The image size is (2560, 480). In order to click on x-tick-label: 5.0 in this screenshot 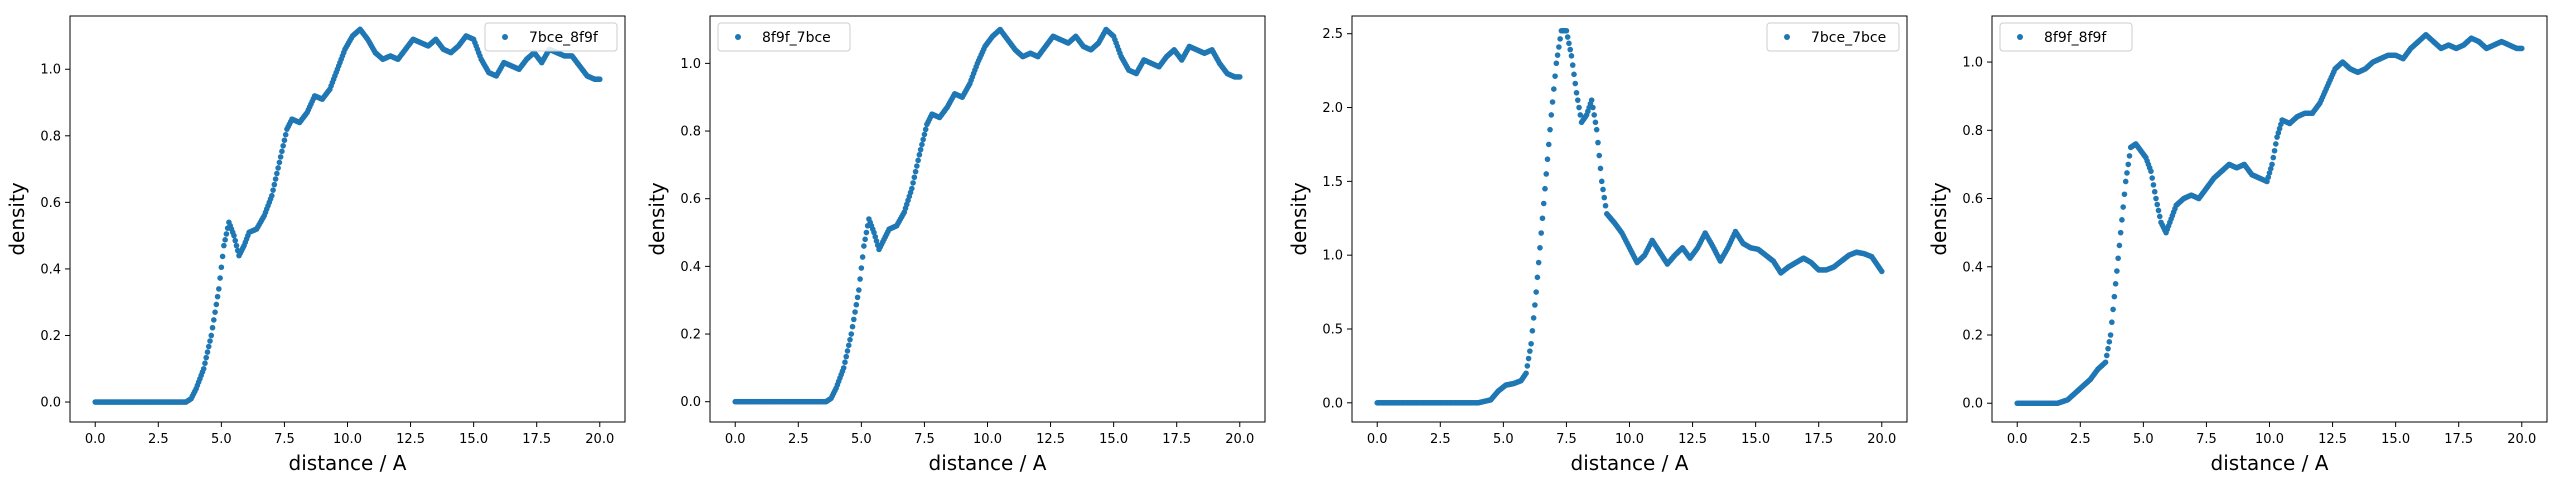, I will do `click(2143, 439)`.